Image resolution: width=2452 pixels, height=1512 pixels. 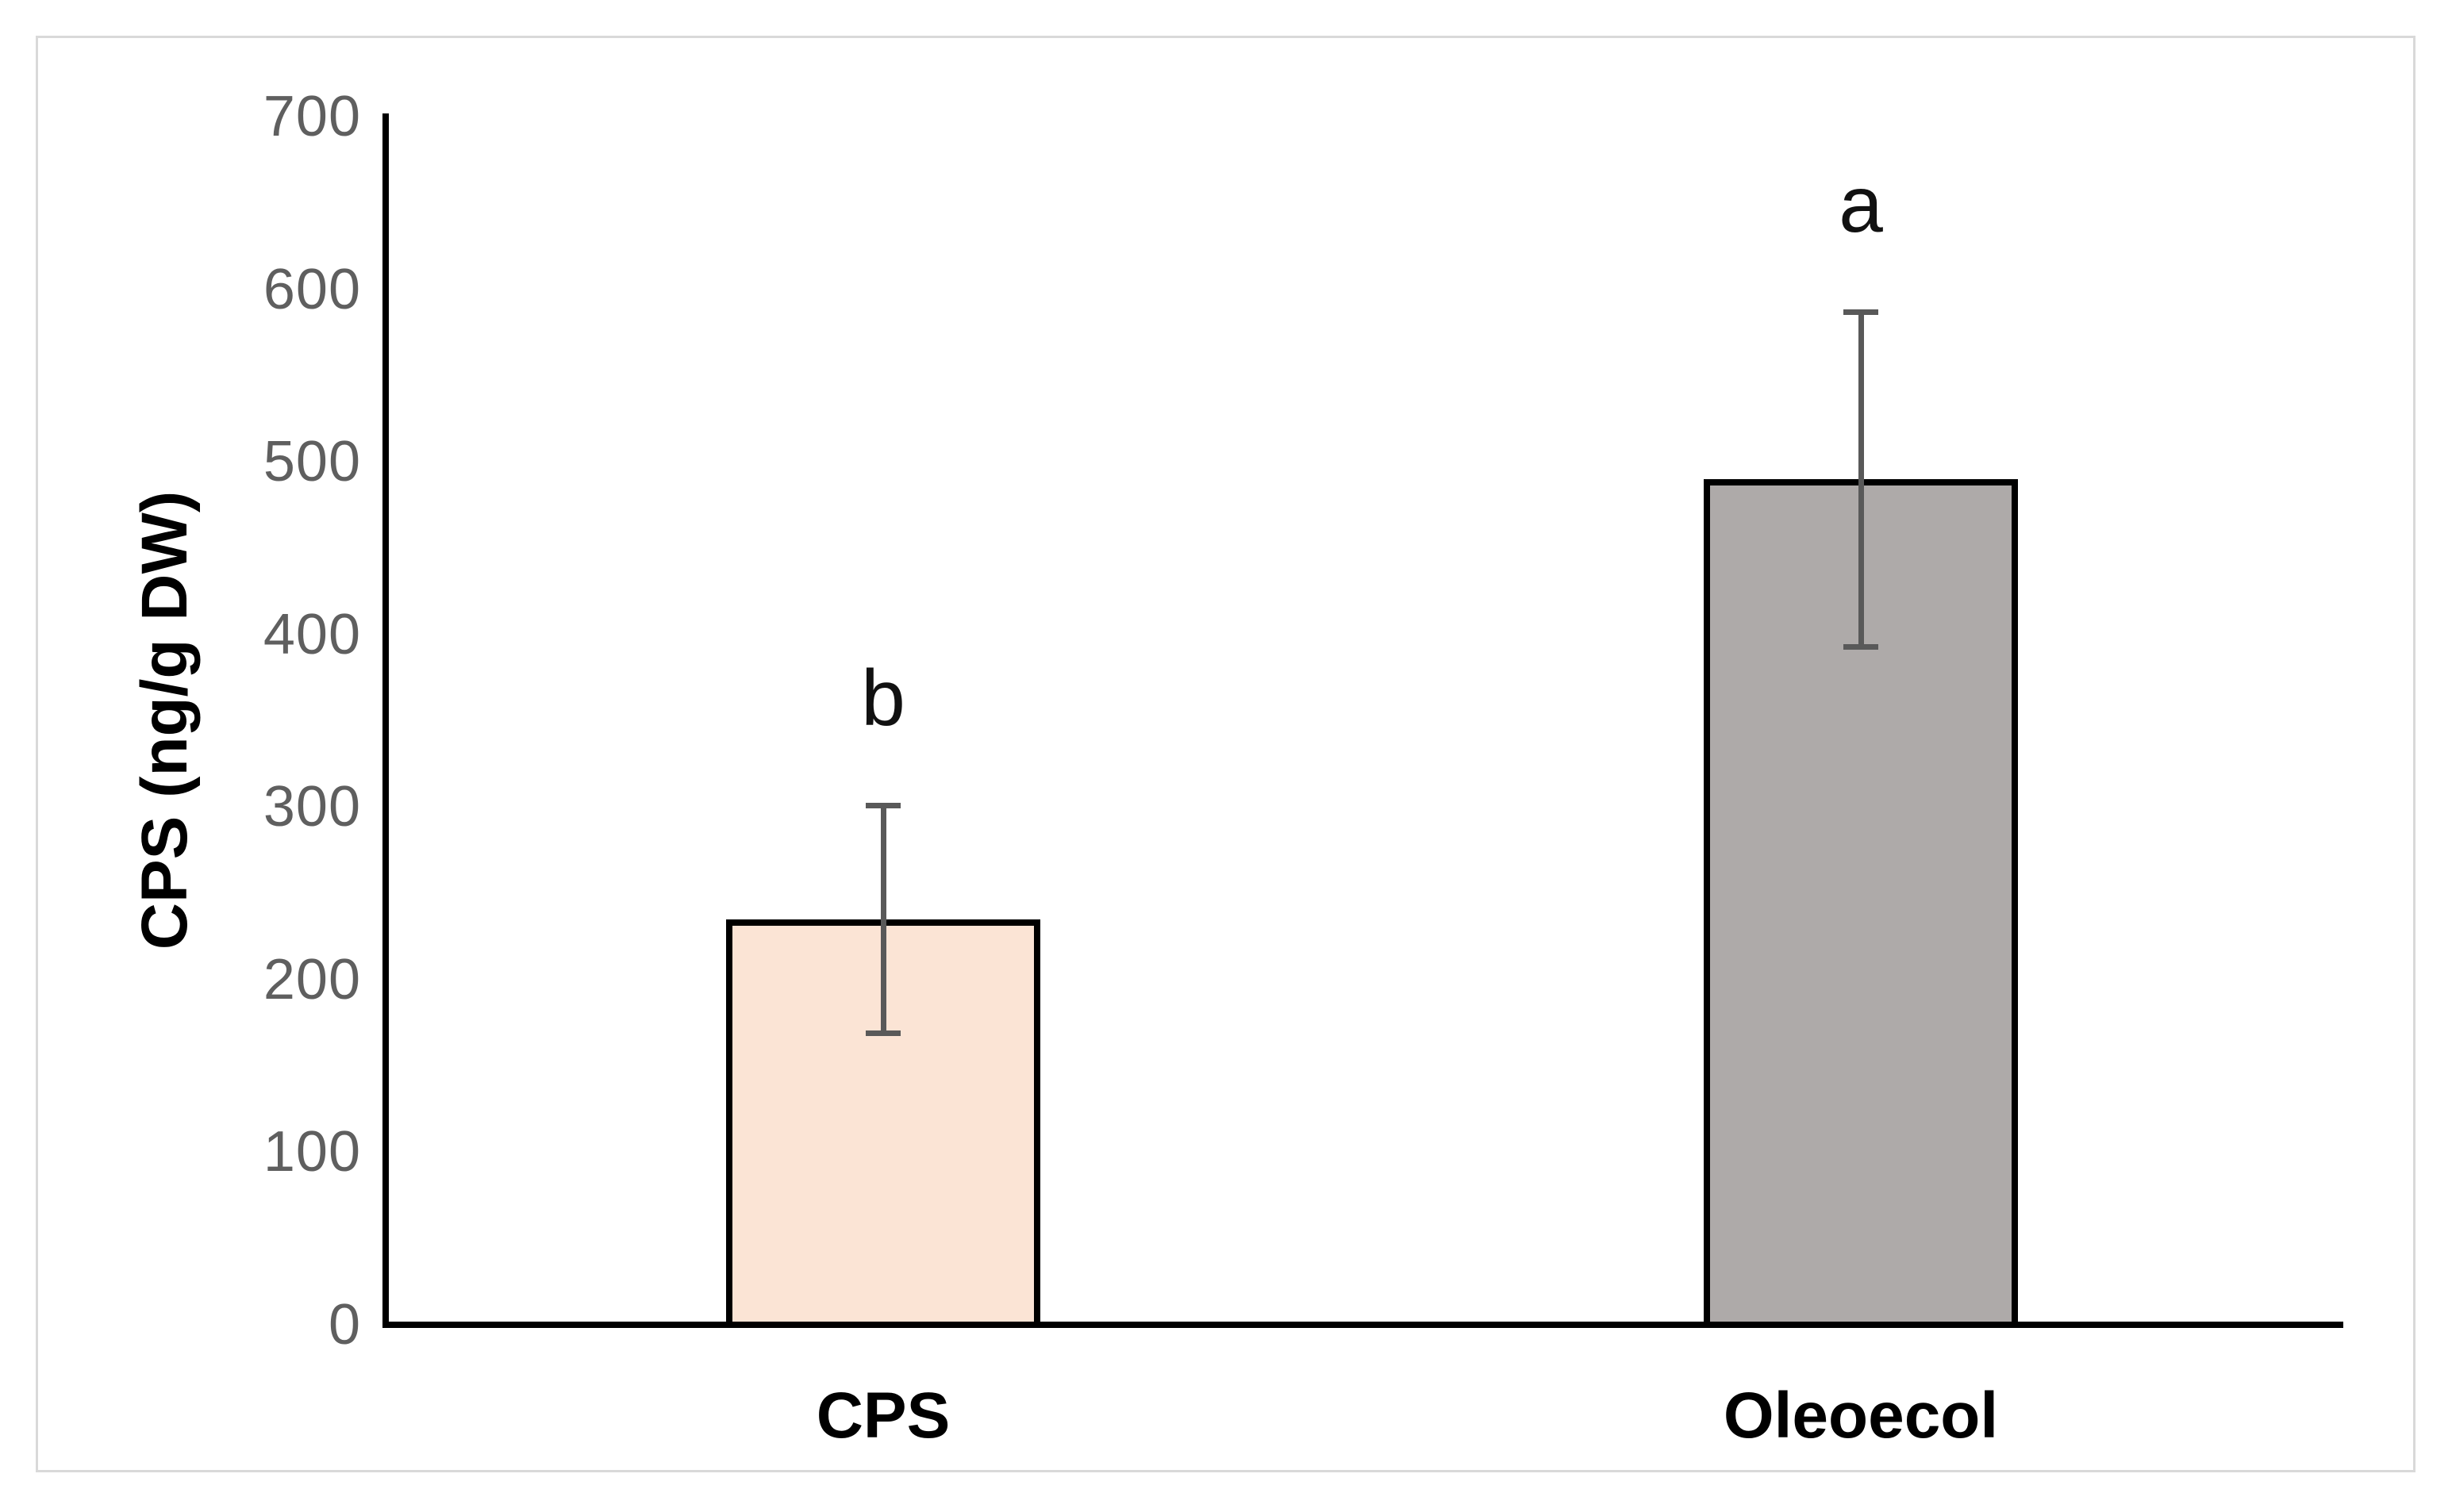 What do you see at coordinates (1861, 479) in the screenshot?
I see `error-bar-line-oleoecol` at bounding box center [1861, 479].